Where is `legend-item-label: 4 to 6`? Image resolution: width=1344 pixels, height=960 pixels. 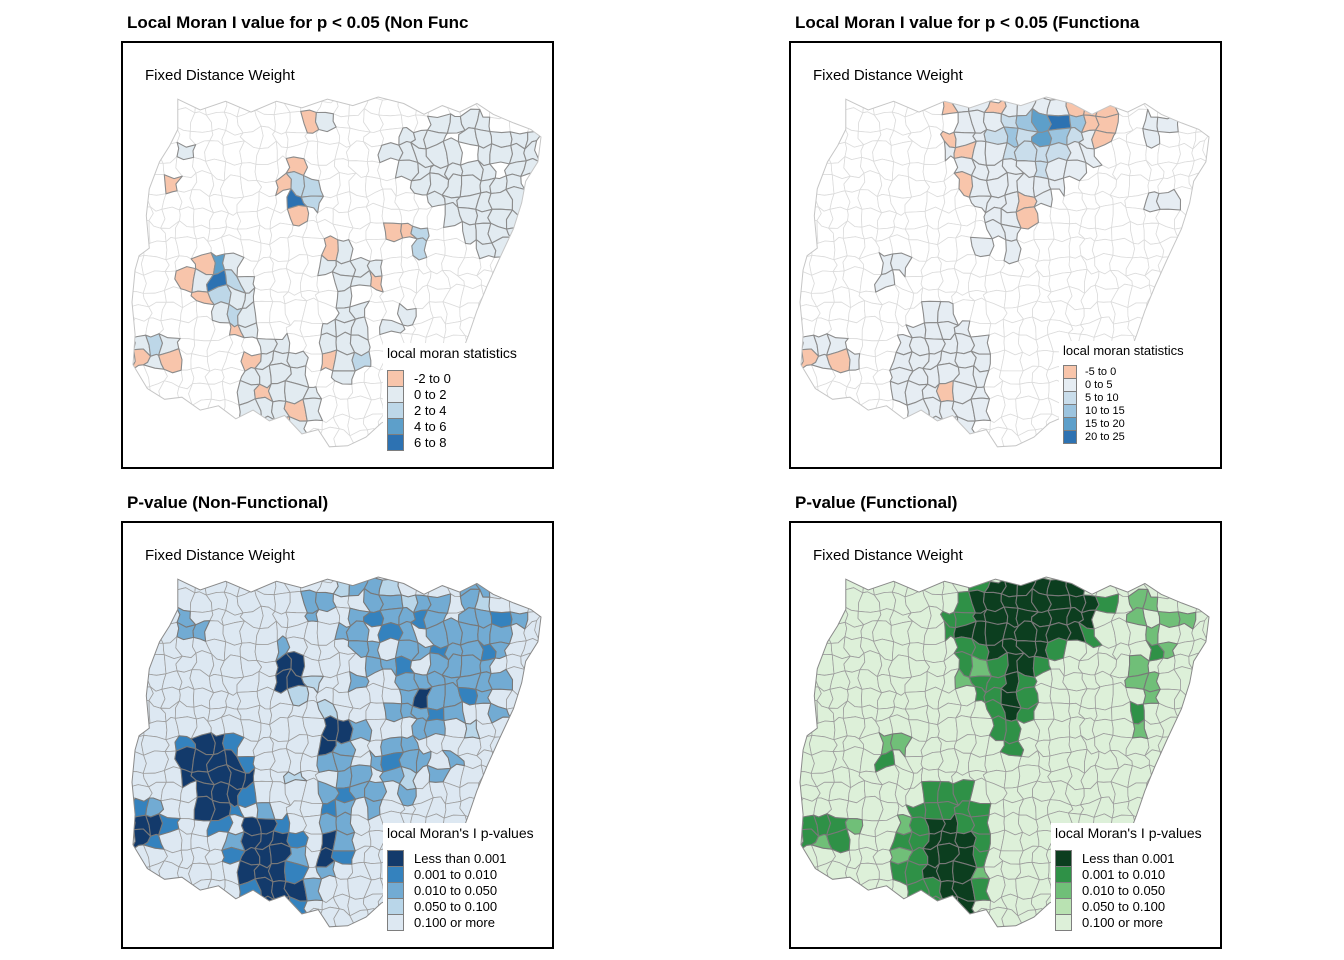 legend-item-label: 4 to 6 is located at coordinates (430, 426).